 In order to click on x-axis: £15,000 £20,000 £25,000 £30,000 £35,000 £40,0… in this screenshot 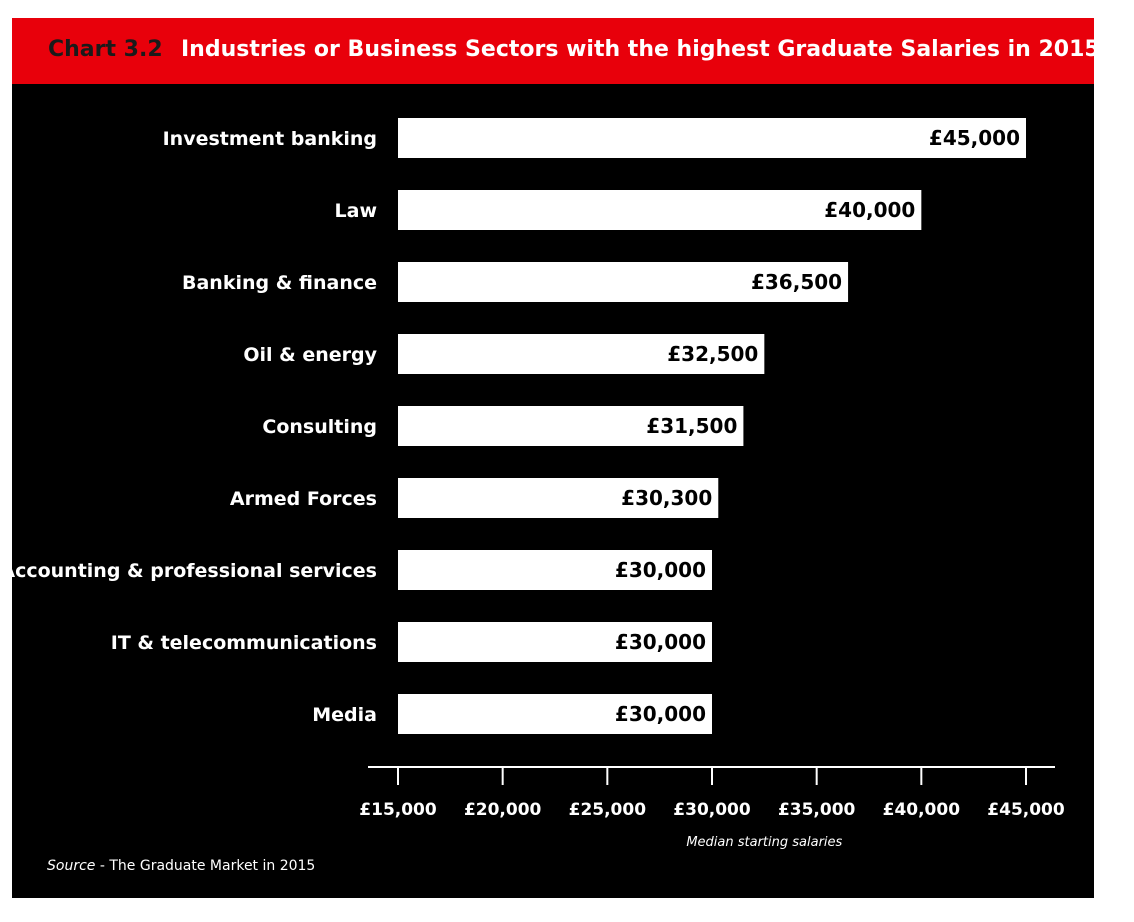, I will do `click(712, 808)`.